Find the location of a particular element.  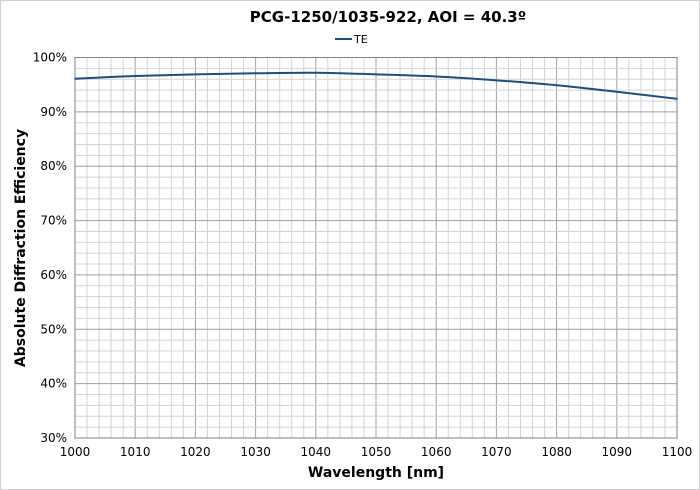

legend-label-te: TE is located at coordinates (360, 39).